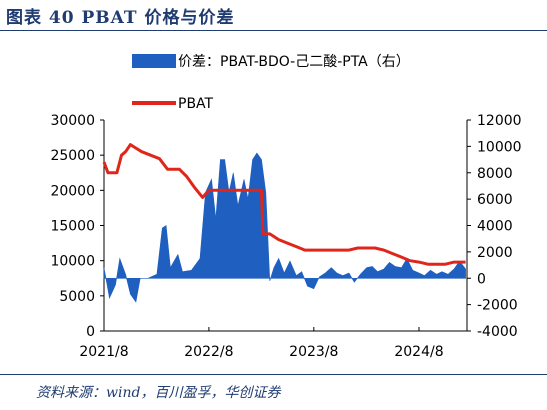 This screenshot has height=410, width=547. Describe the element at coordinates (495, 253) in the screenshot. I see `y-right-tick-label: 2000` at that location.